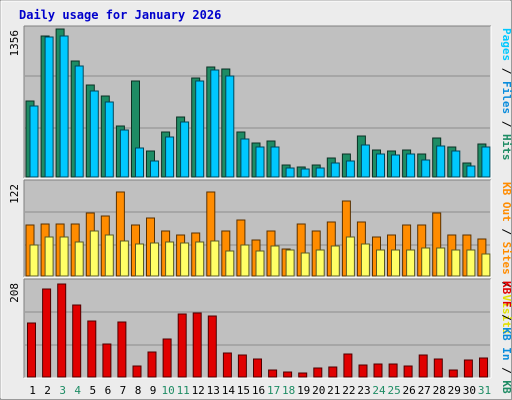 The image size is (512, 400). What do you see at coordinates (318, 390) in the screenshot?
I see `day-label-20: 20` at bounding box center [318, 390].